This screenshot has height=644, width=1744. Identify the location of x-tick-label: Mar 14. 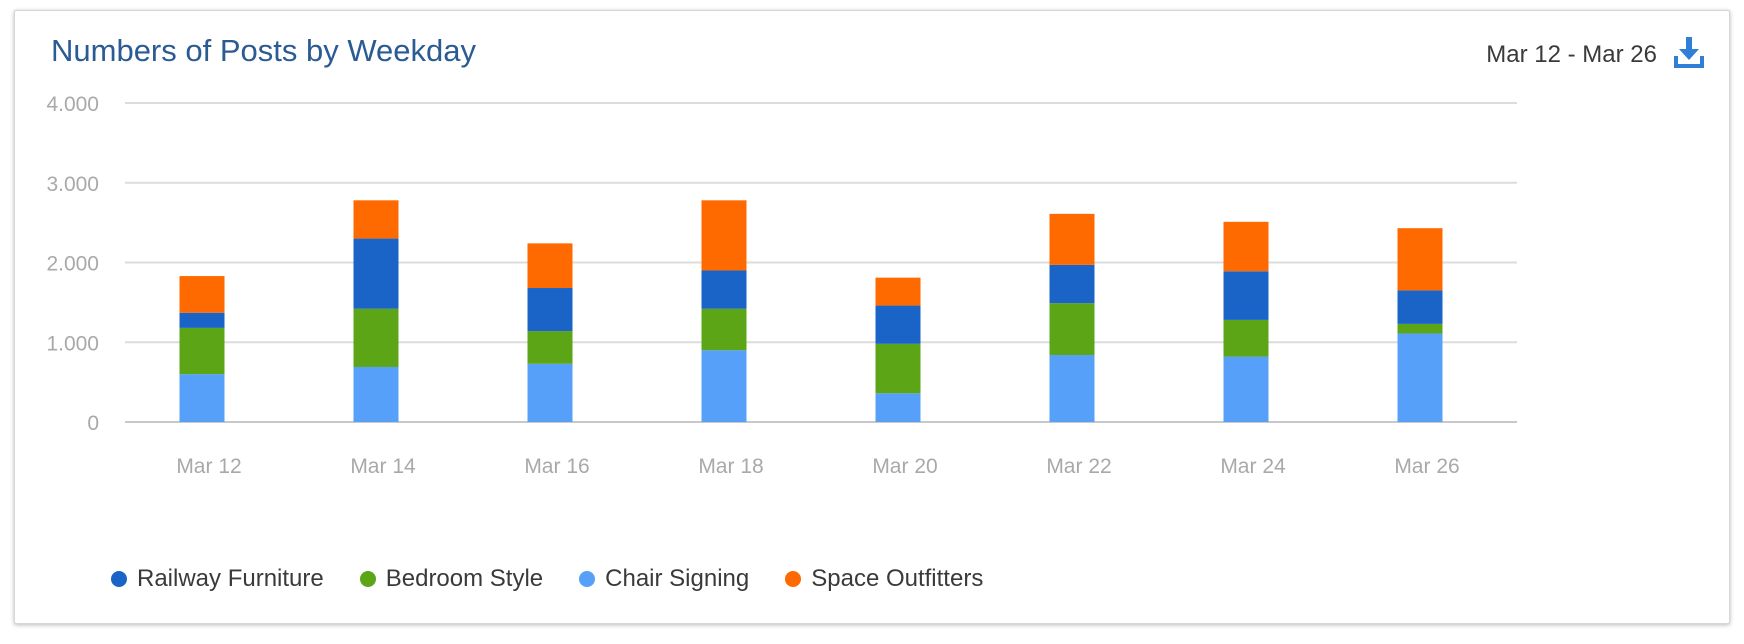
(383, 466).